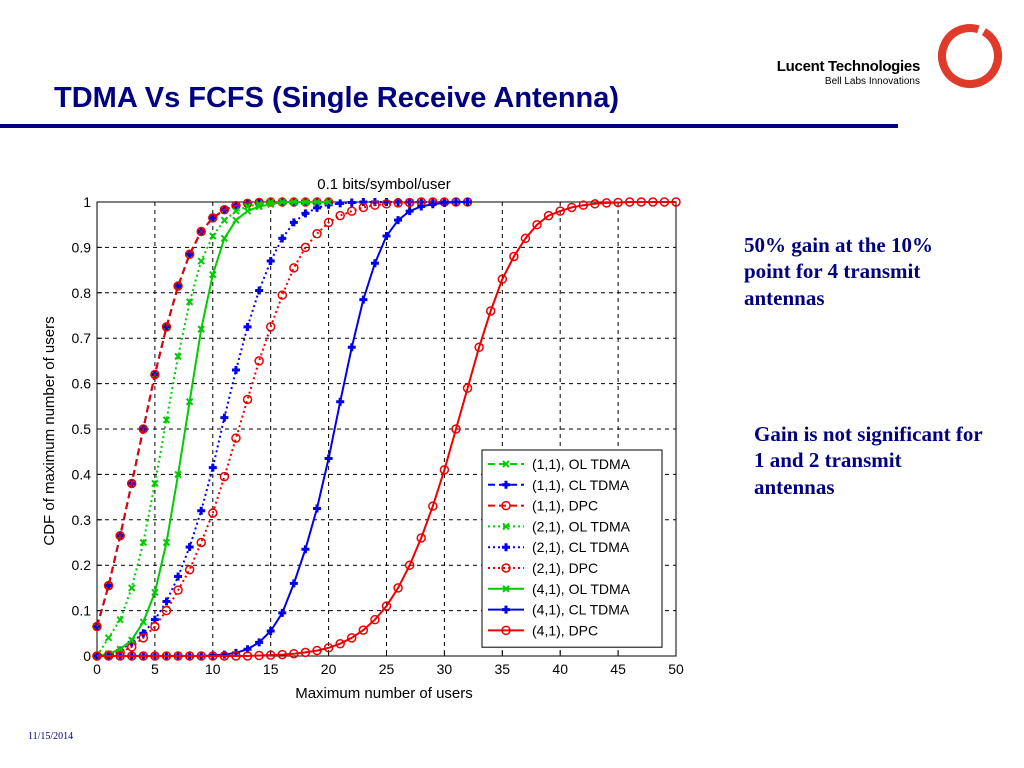 Image resolution: width=1024 pixels, height=768 pixels. Describe the element at coordinates (565, 506) in the screenshot. I see `legend-label: (1,1), DPC` at that location.